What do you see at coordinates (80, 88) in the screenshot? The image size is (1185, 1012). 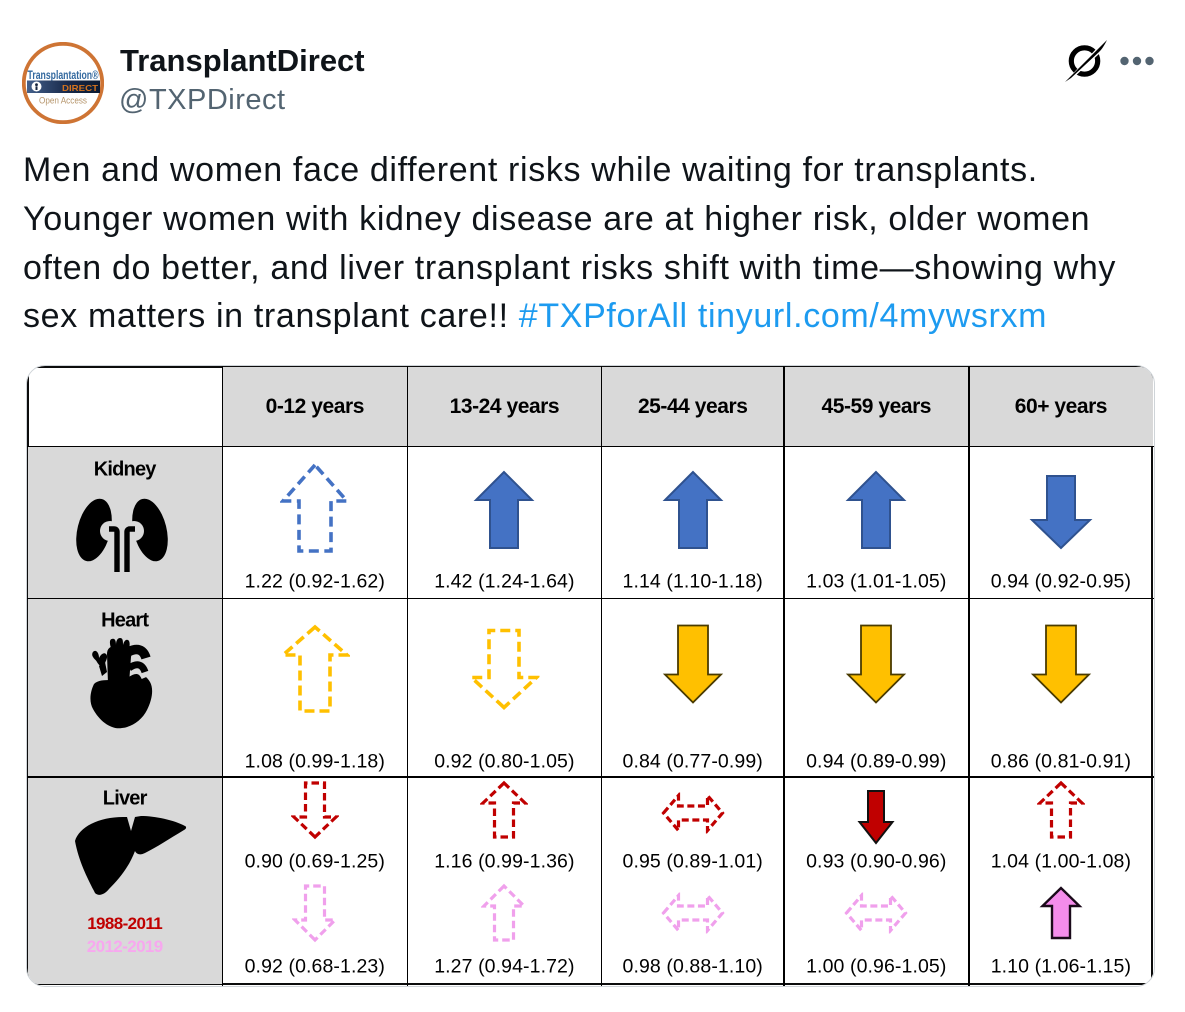 I see `svg-text: DIRECT` at bounding box center [80, 88].